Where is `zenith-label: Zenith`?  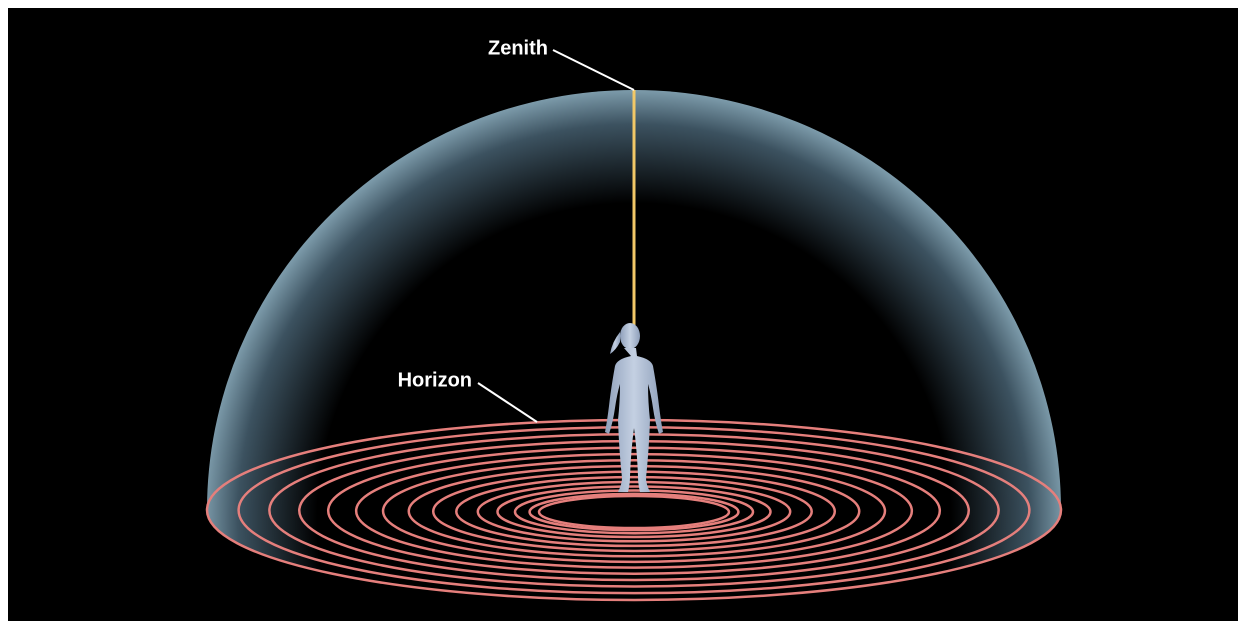
zenith-label: Zenith is located at coordinates (518, 48).